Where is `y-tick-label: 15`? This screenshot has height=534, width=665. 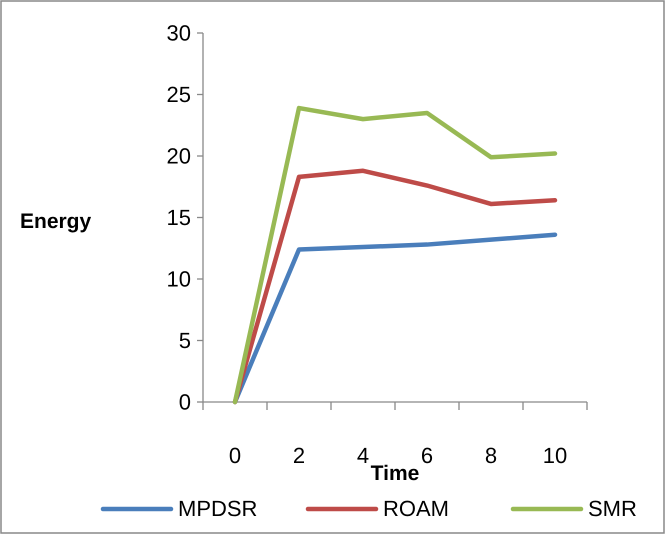
y-tick-label: 15 is located at coordinates (178, 217).